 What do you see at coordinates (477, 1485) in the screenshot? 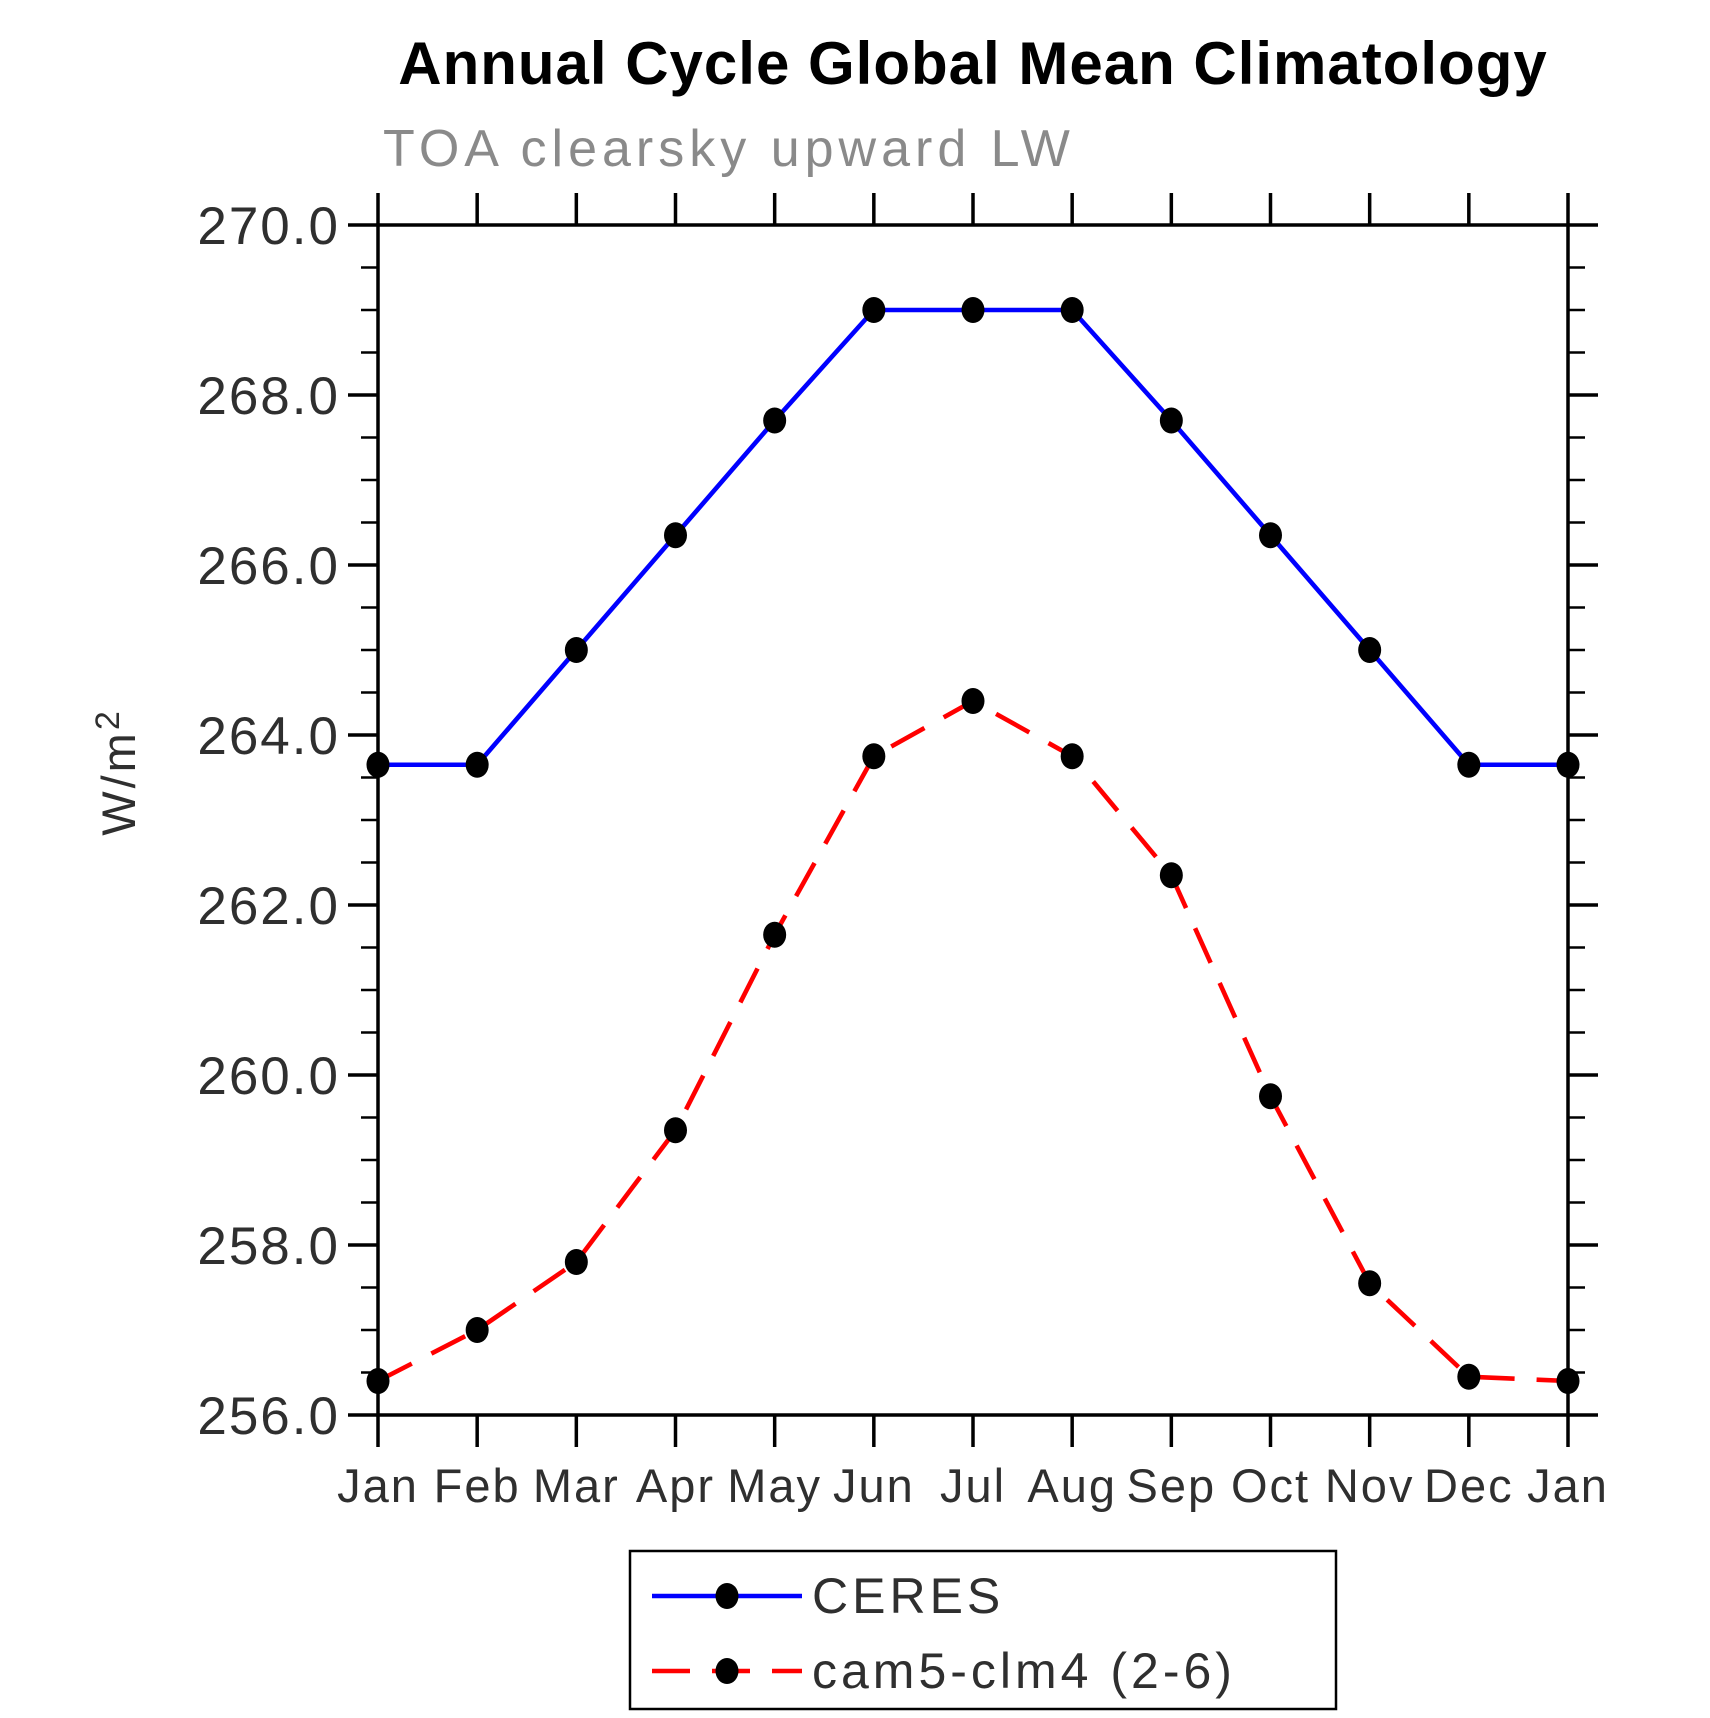
I see `x-tick-label: Feb` at bounding box center [477, 1485].